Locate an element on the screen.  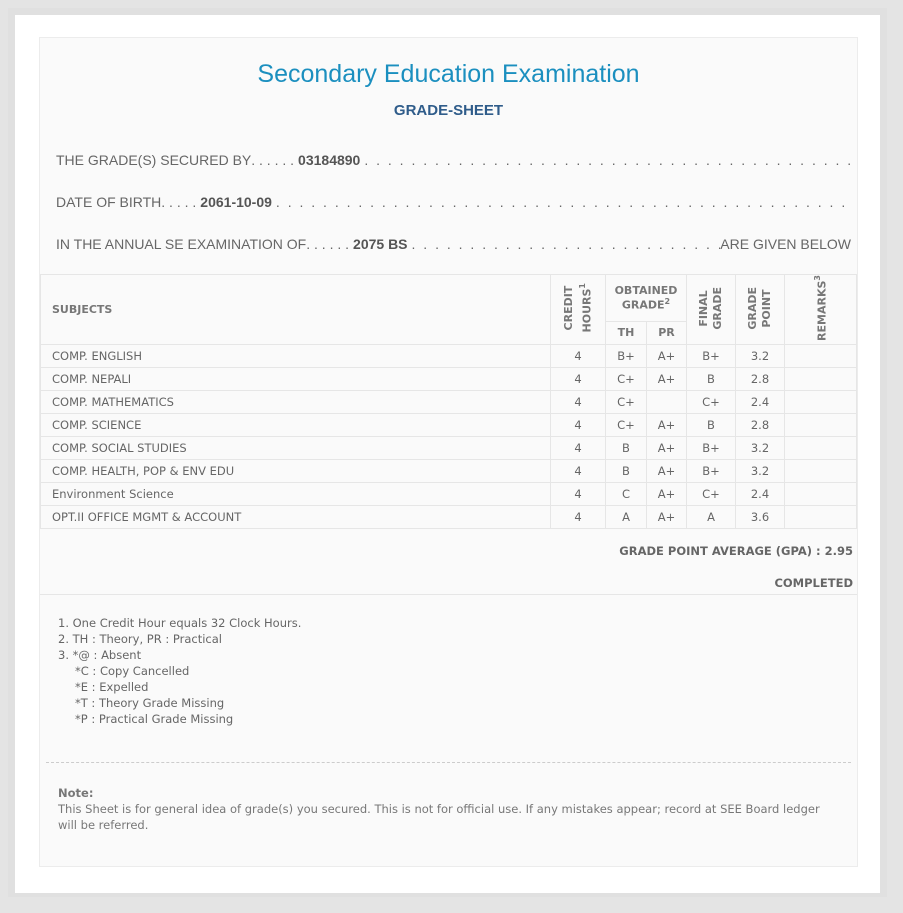
pr-grade-cell is located at coordinates (666, 401).